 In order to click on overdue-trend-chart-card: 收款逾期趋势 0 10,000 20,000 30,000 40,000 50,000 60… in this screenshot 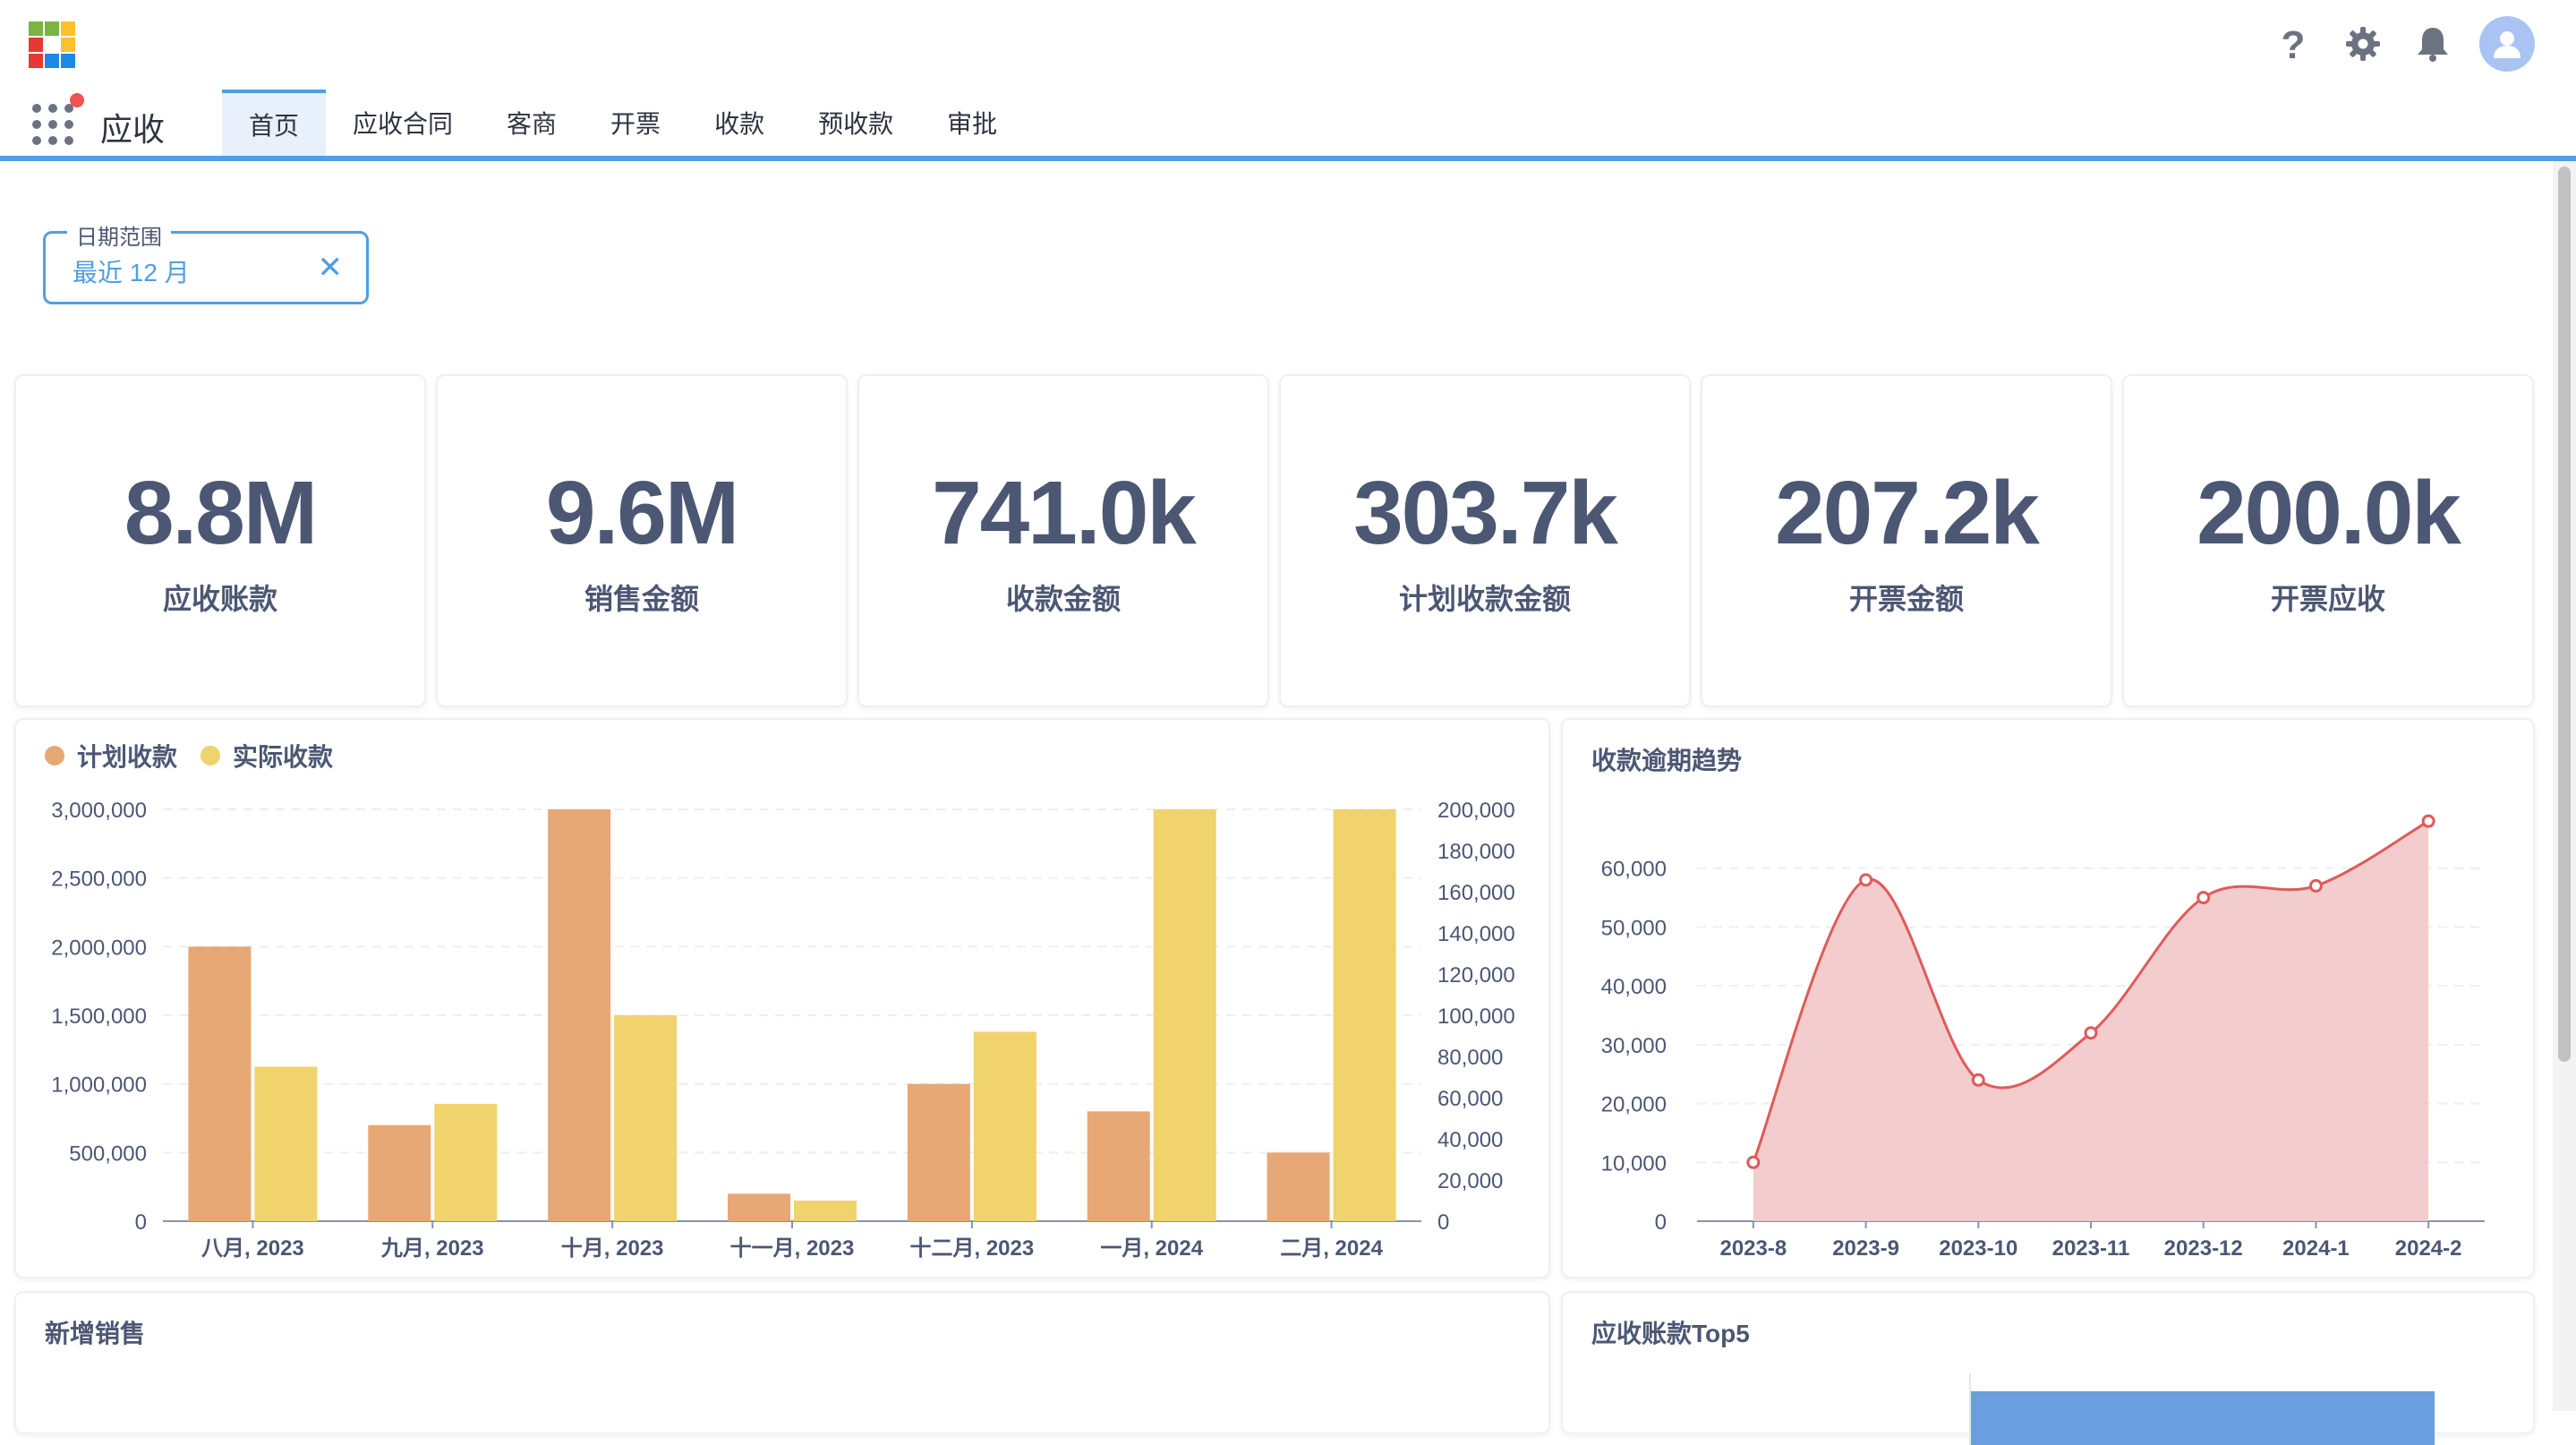, I will do `click(2048, 998)`.